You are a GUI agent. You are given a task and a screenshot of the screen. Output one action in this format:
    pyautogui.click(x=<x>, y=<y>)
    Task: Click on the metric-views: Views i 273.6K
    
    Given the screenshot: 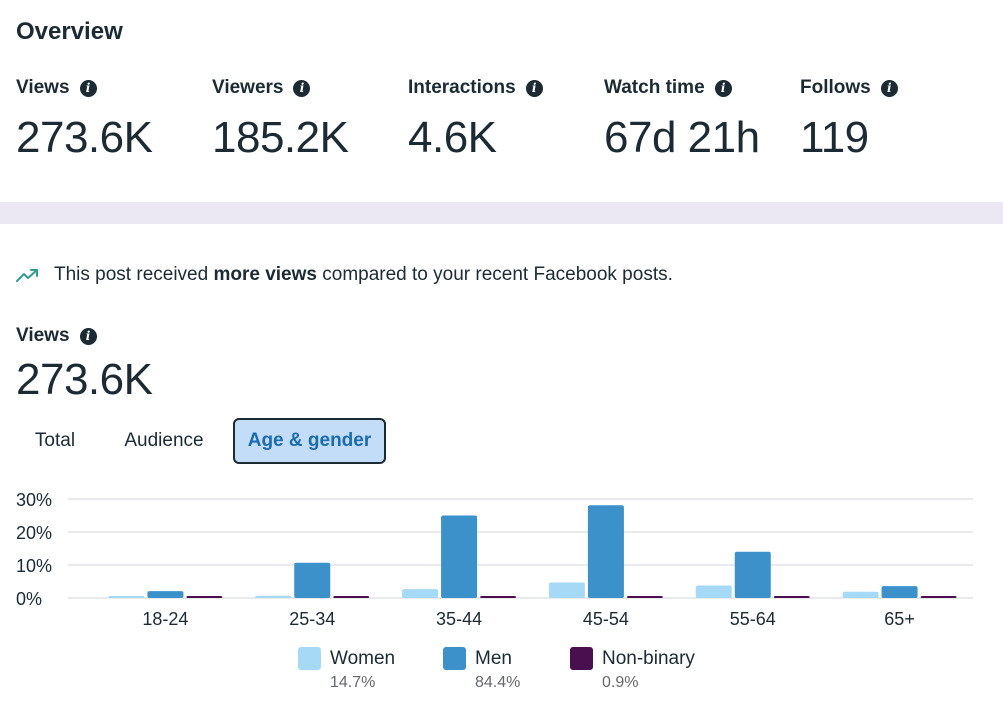 What is the action you would take?
    pyautogui.click(x=84, y=120)
    